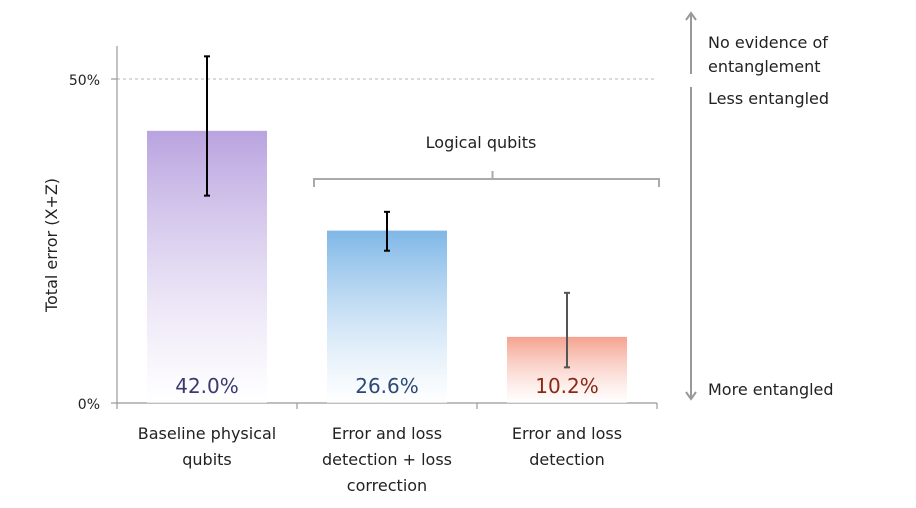 The width and height of the screenshot is (916, 508). What do you see at coordinates (89, 405) in the screenshot?
I see `y-tick-0: 0%` at bounding box center [89, 405].